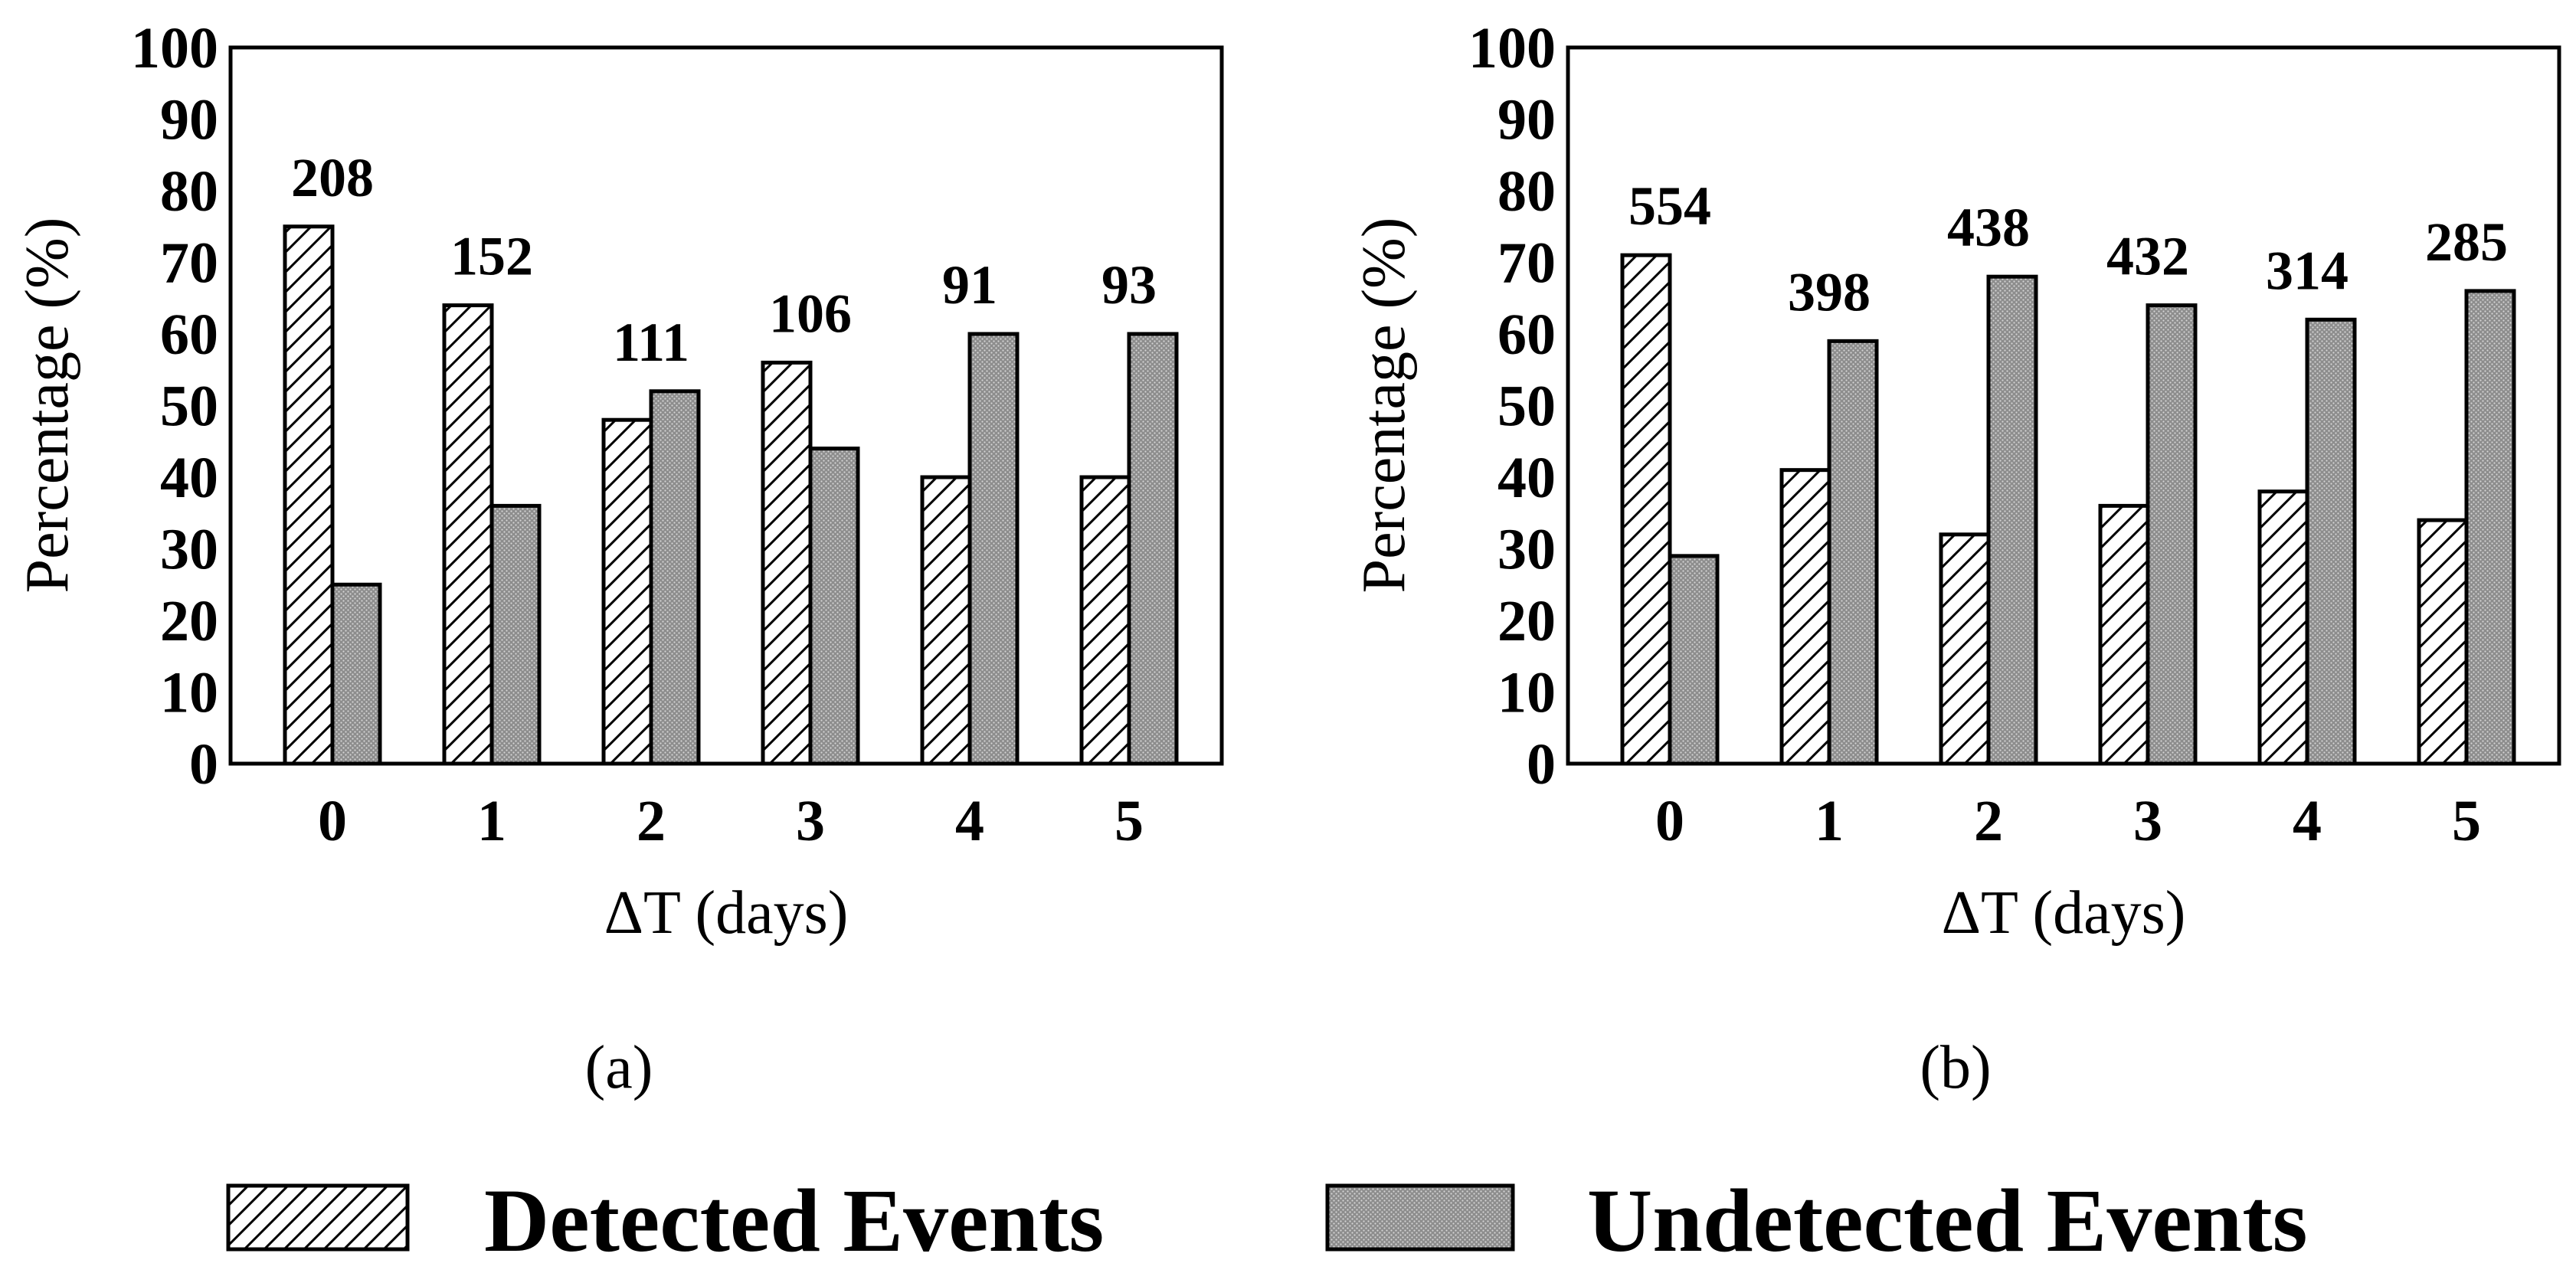  Describe the element at coordinates (203, 764) in the screenshot. I see `panel-a-y-tick-label: 0` at that location.